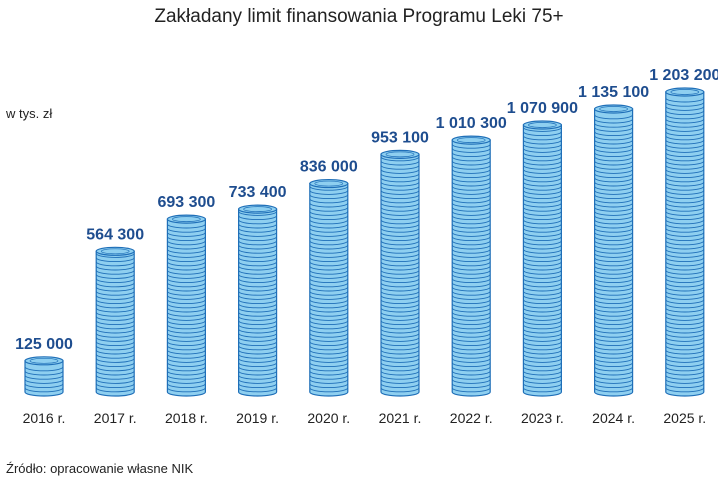  Describe the element at coordinates (329, 167) in the screenshot. I see `value-label: 836 000` at that location.